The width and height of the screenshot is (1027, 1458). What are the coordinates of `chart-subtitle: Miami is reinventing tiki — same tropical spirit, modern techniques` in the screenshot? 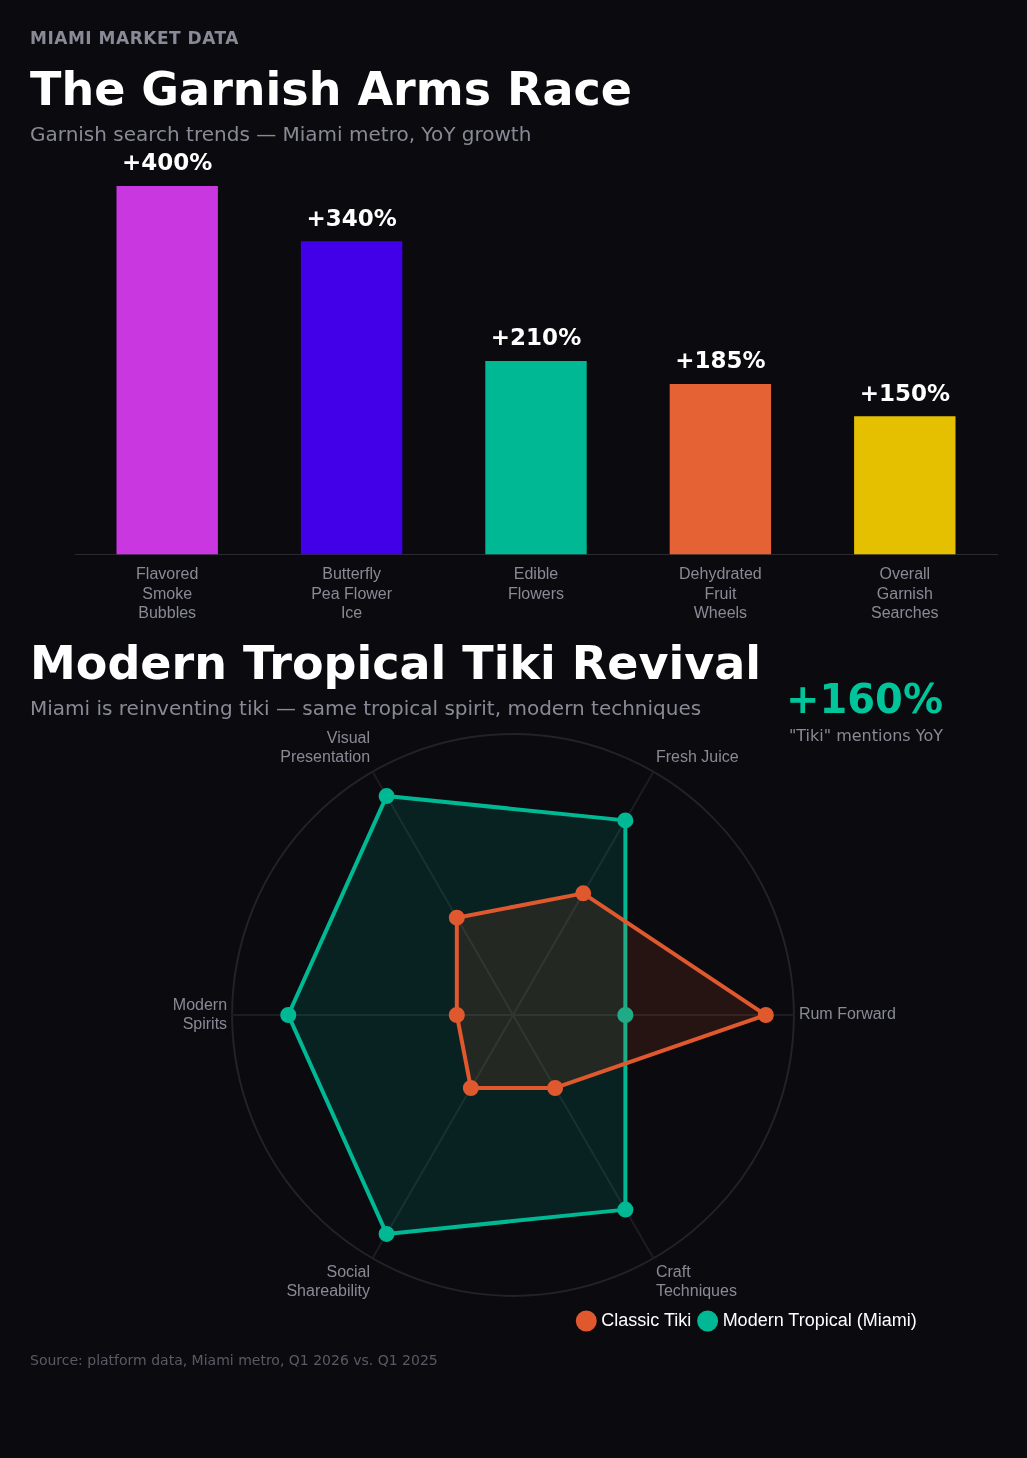 It's located at (366, 708).